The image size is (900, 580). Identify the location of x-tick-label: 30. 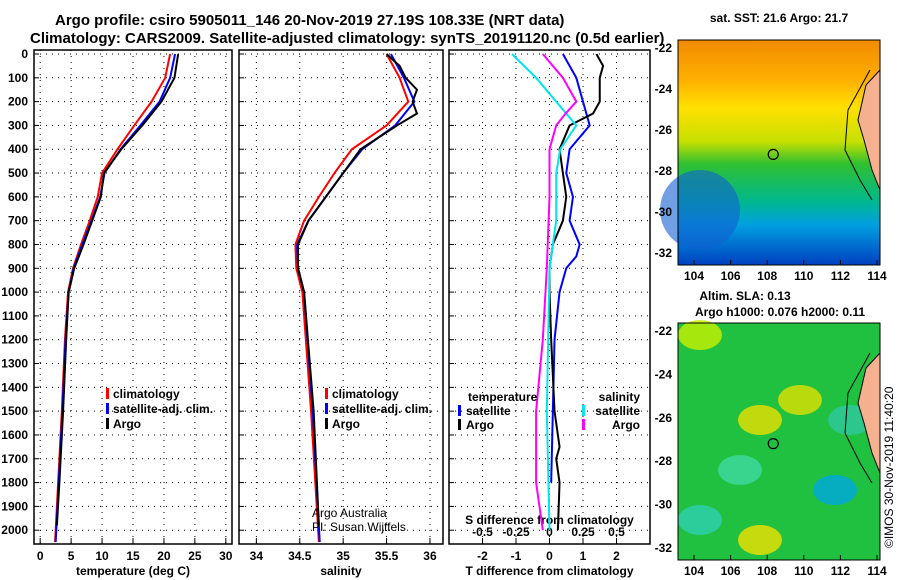
(226, 556).